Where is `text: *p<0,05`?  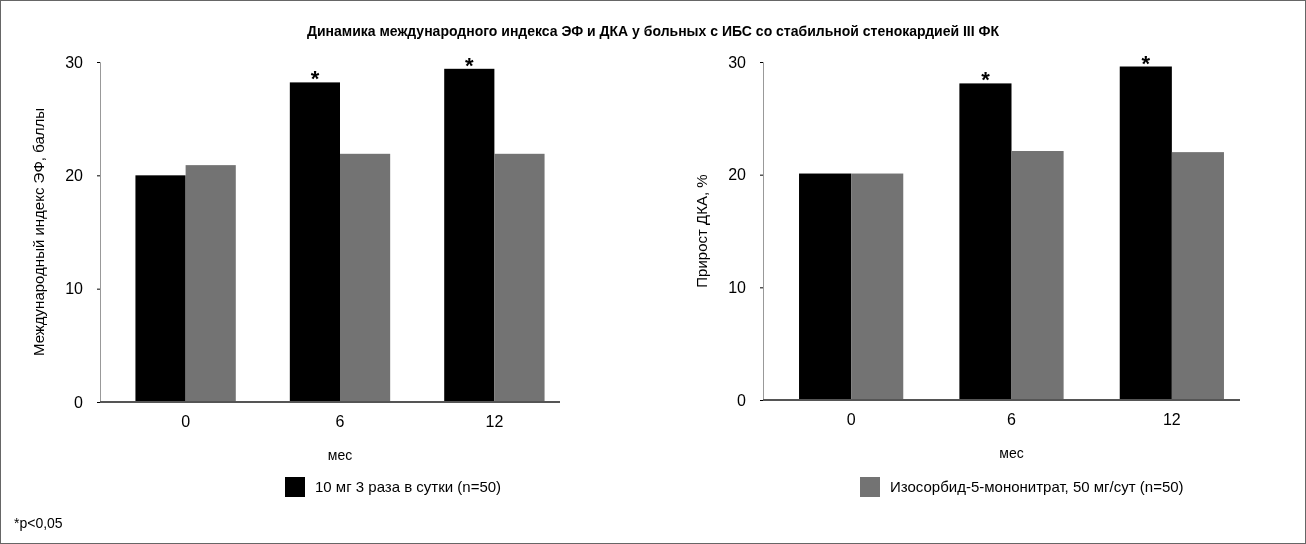 text: *p<0,05 is located at coordinates (38, 523).